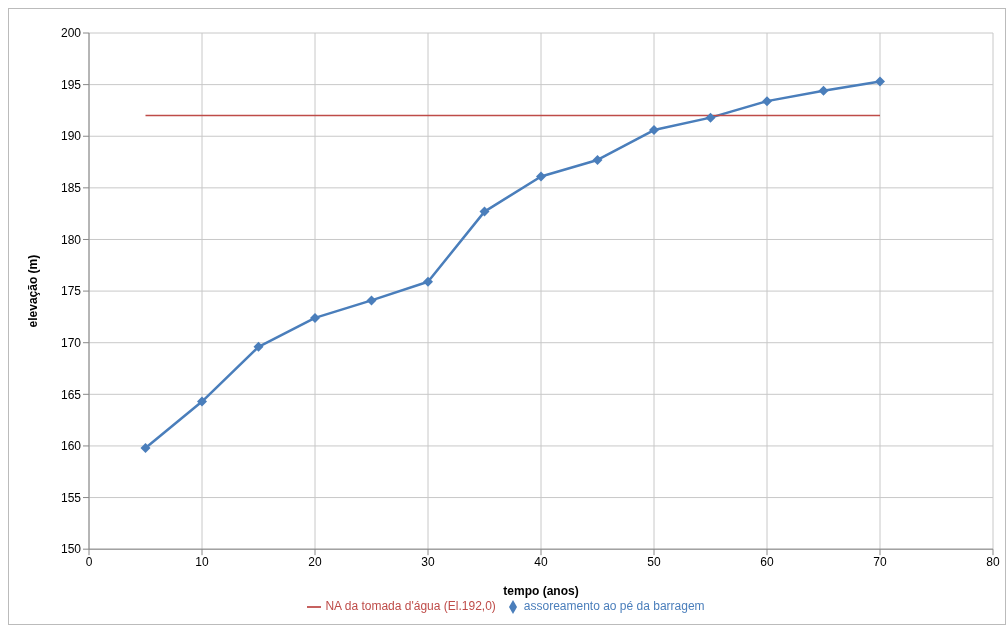 The image size is (1006, 635). I want to click on x-tick-label: 60, so click(767, 561).